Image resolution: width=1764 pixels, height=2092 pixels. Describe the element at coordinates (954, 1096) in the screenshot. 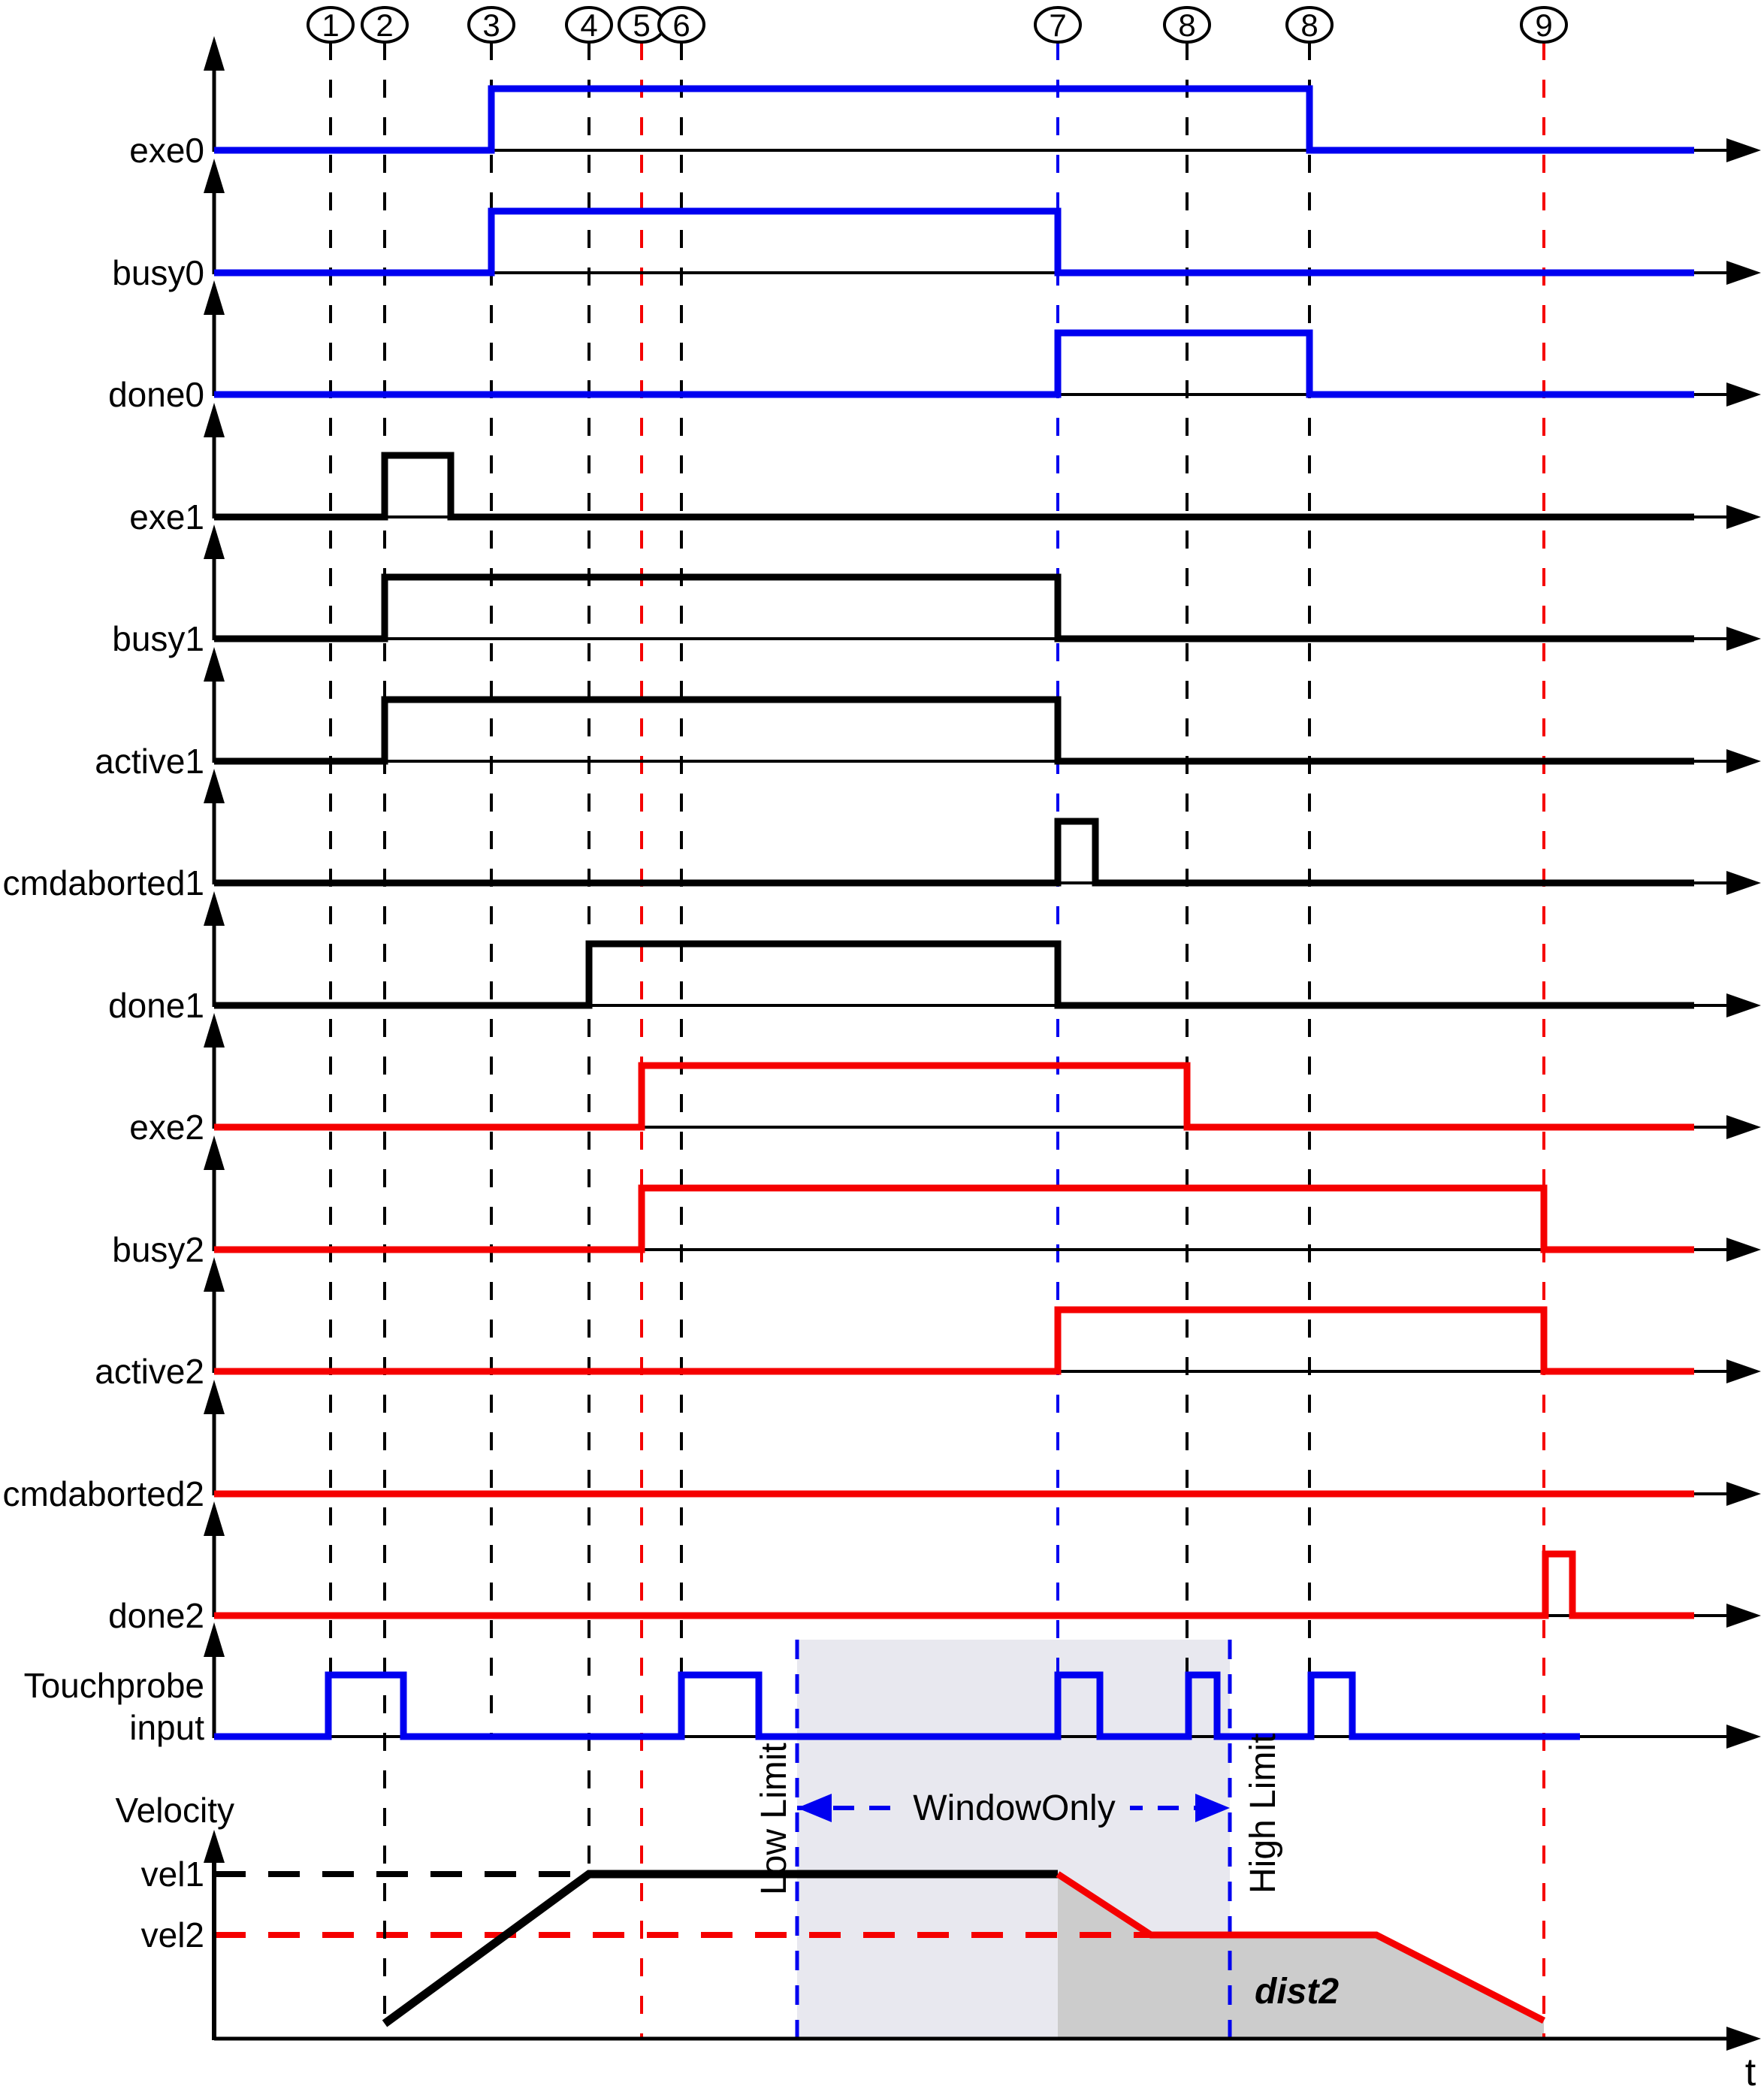

I see `waveform-exe2` at that location.